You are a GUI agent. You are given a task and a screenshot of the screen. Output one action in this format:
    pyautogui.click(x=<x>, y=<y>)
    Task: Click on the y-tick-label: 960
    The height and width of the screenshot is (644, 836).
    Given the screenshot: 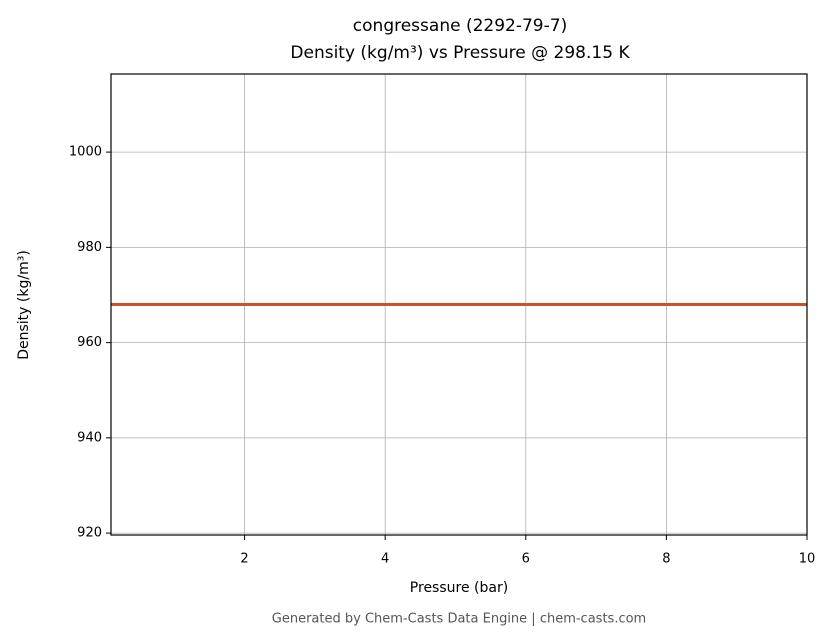 What is the action you would take?
    pyautogui.click(x=89, y=342)
    